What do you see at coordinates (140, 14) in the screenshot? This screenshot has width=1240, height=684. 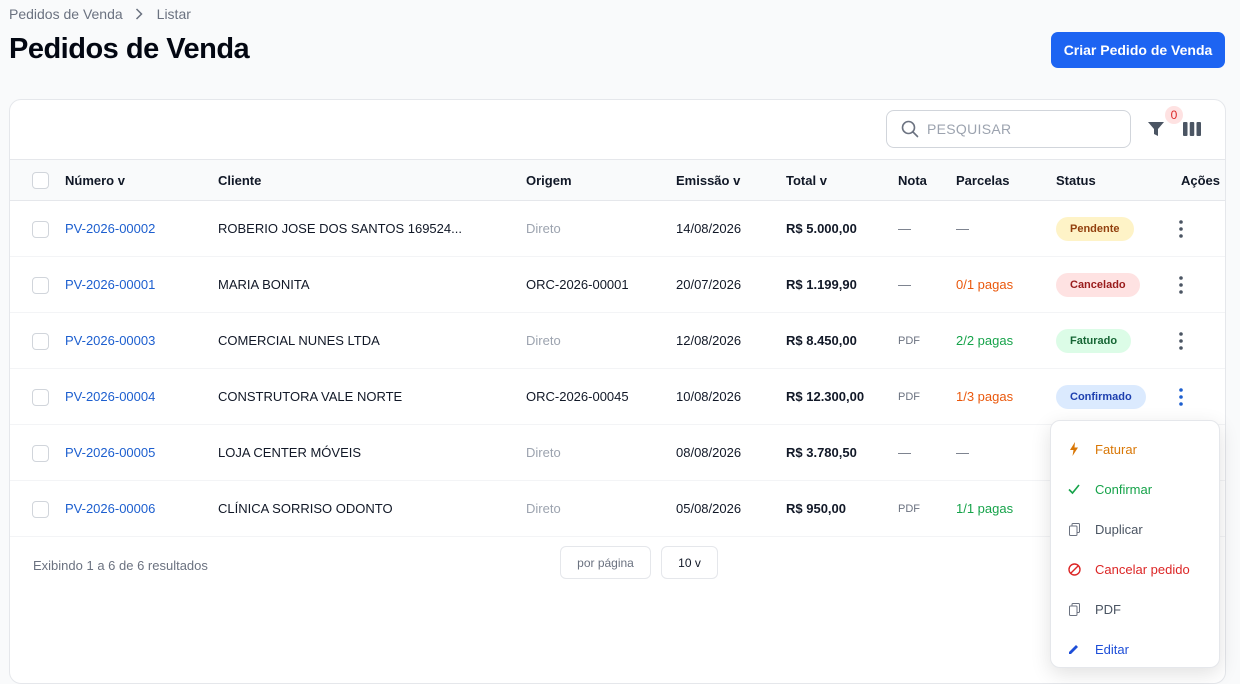 I see `chevron-right-icon` at bounding box center [140, 14].